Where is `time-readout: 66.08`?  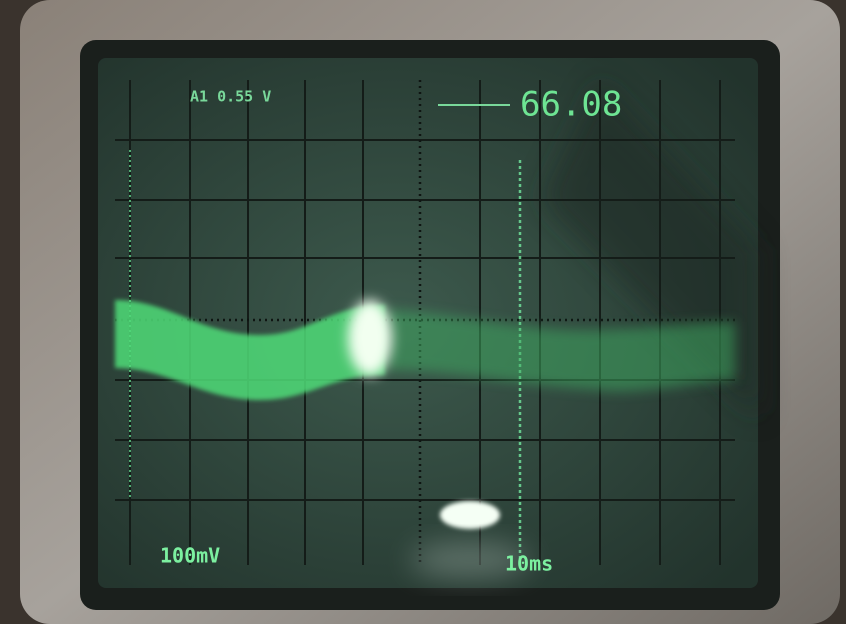 time-readout: 66.08 is located at coordinates (571, 105).